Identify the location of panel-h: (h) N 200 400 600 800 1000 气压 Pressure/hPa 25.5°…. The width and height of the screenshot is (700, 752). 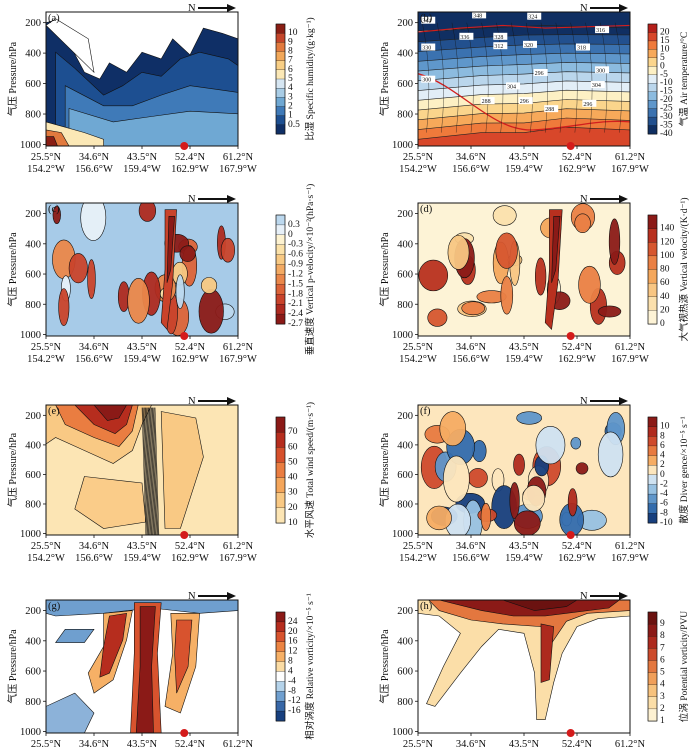
(534, 671).